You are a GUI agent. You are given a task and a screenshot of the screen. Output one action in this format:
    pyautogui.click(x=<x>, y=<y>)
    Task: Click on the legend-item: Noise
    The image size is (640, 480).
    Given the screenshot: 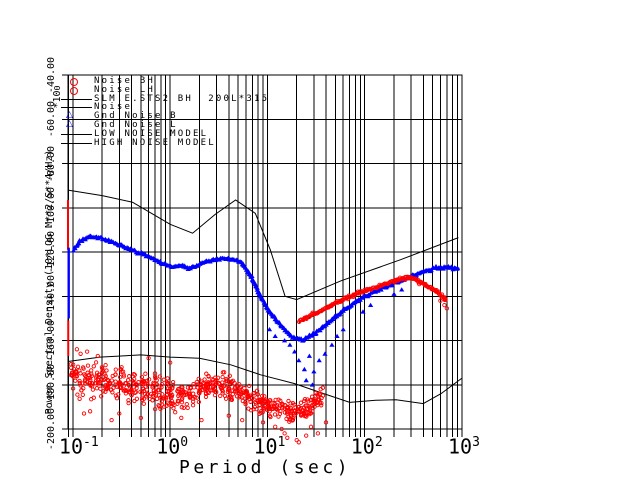 What is the action you would take?
    pyautogui.click(x=200, y=107)
    